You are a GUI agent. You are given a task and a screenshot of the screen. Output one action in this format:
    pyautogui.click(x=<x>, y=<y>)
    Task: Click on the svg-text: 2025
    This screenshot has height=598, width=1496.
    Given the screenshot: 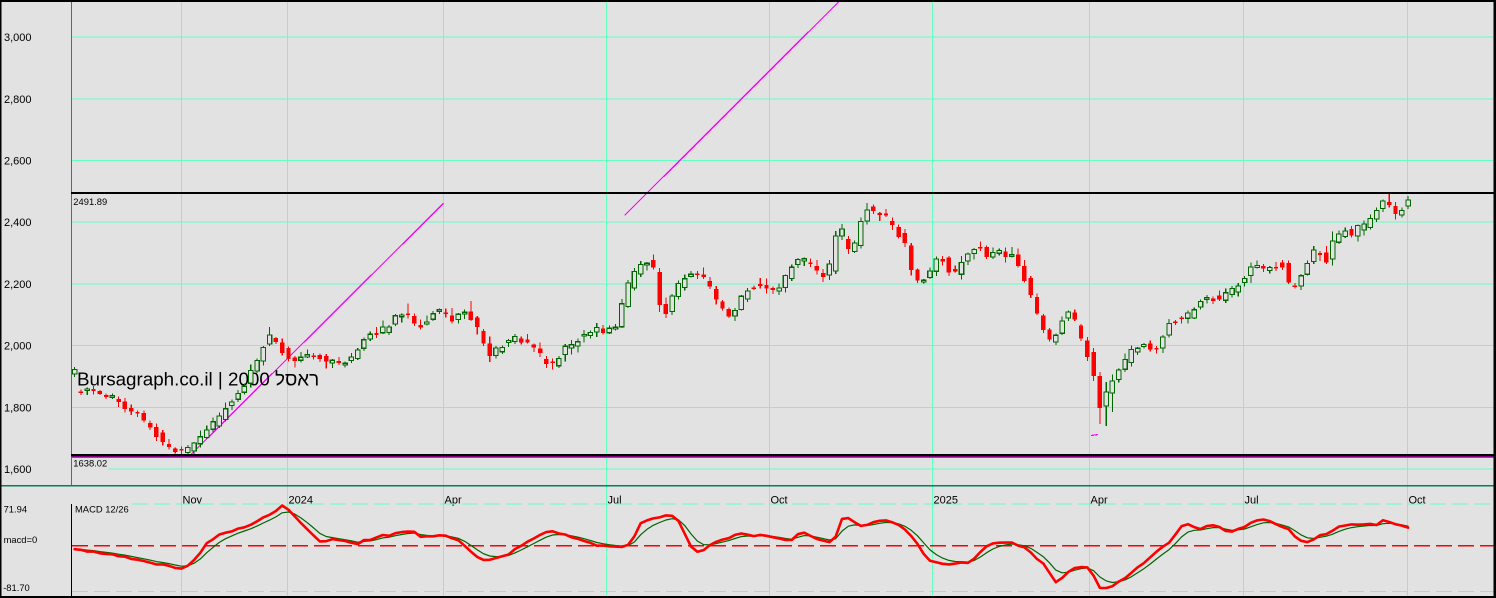 What is the action you would take?
    pyautogui.click(x=946, y=501)
    